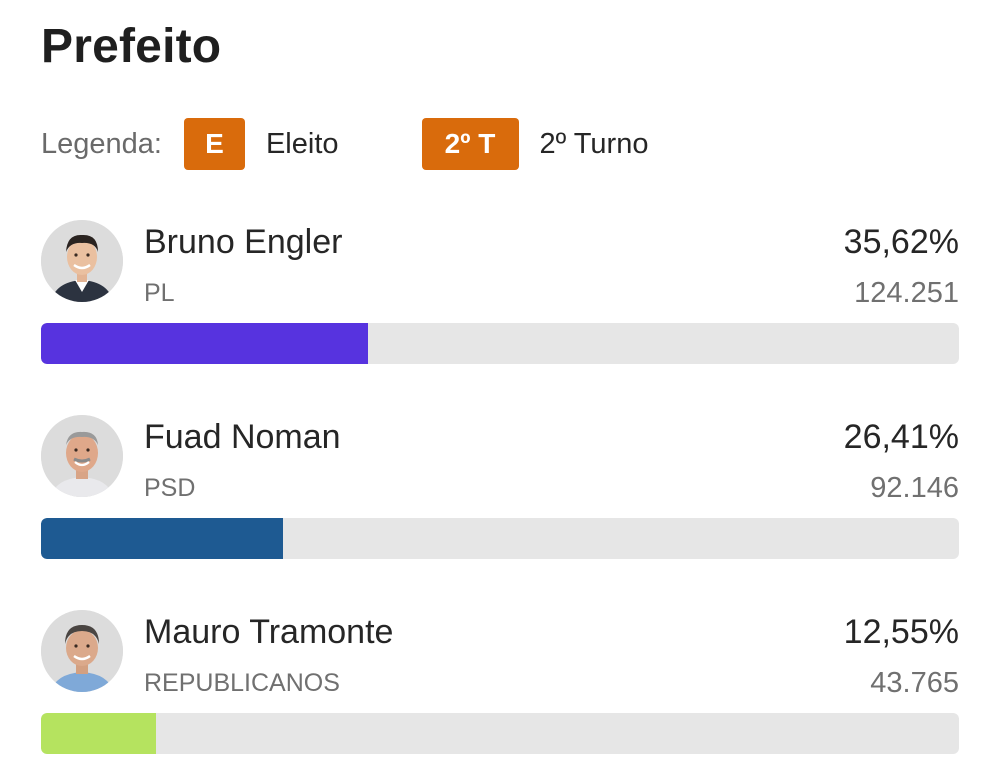 The width and height of the screenshot is (1000, 778). What do you see at coordinates (914, 683) in the screenshot?
I see `candidate-votes: 43.765` at bounding box center [914, 683].